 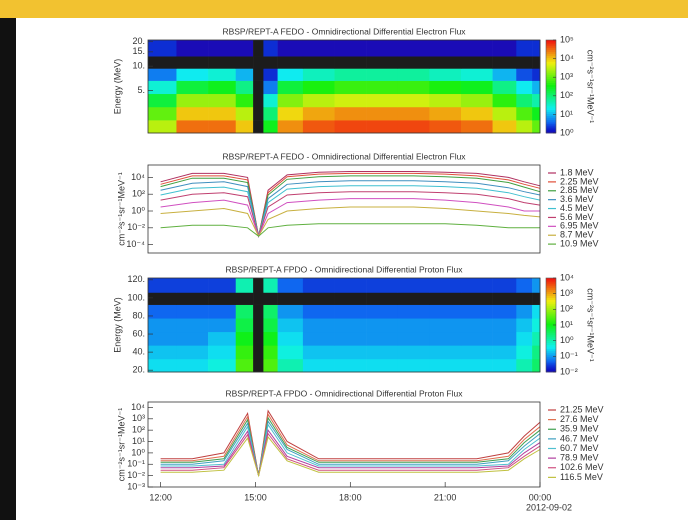 I want to click on y-tick-label: 10⁻¹, so click(x=136, y=464).